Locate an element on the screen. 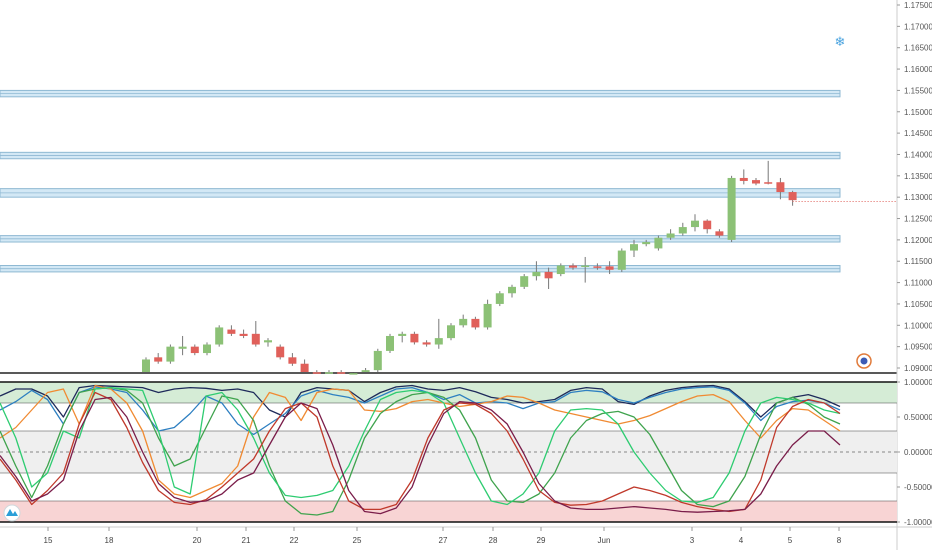 The width and height of the screenshot is (932, 550). price-tick-label: 1.12500 is located at coordinates (918, 219).